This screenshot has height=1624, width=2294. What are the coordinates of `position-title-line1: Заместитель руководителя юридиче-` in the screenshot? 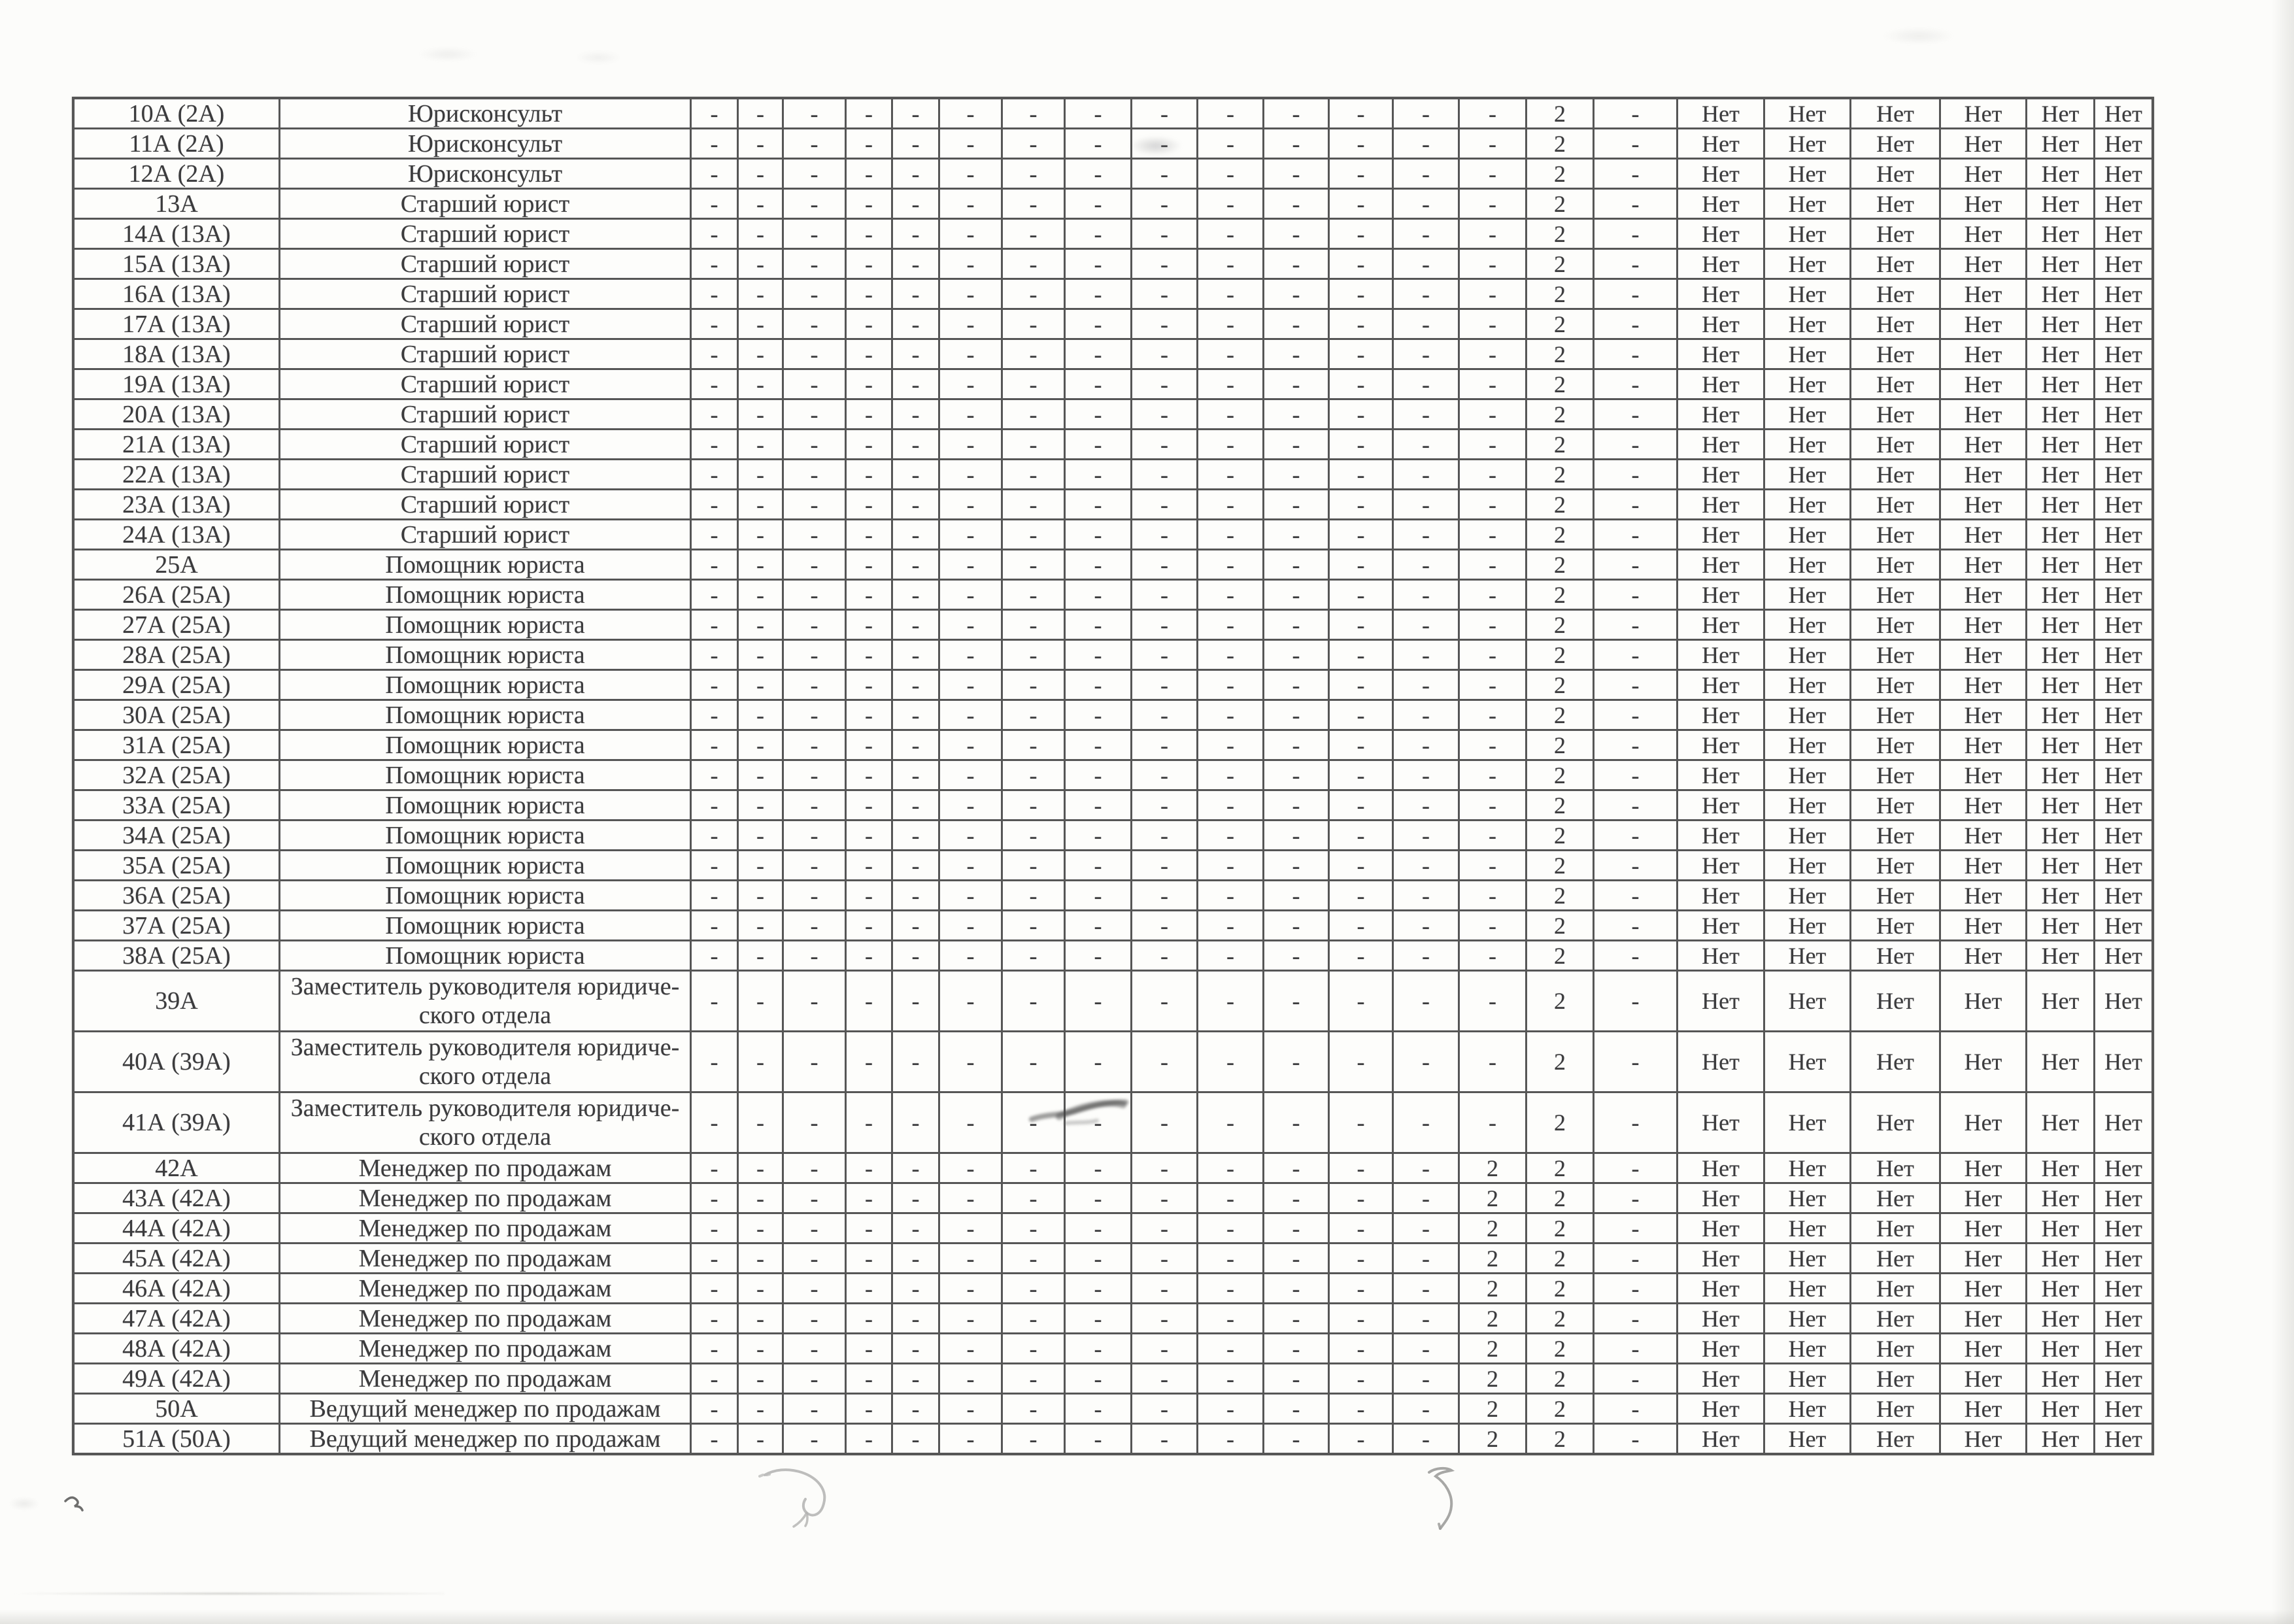 It's located at (485, 986).